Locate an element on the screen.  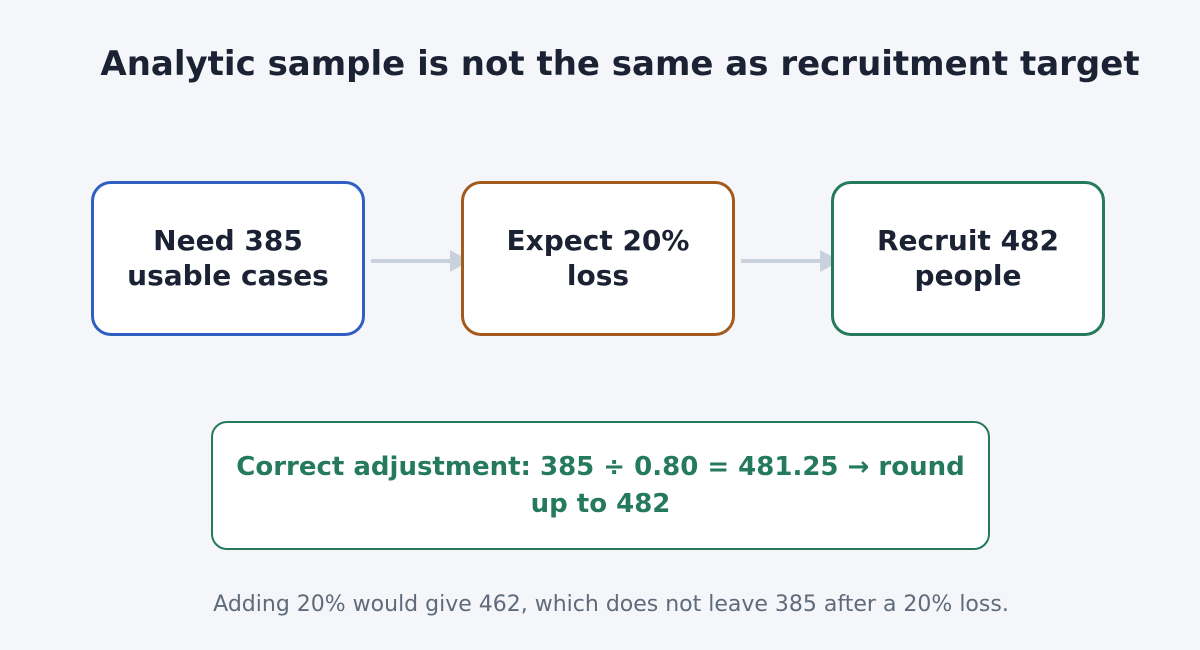
node: Expect 20% loss is located at coordinates (598, 258).